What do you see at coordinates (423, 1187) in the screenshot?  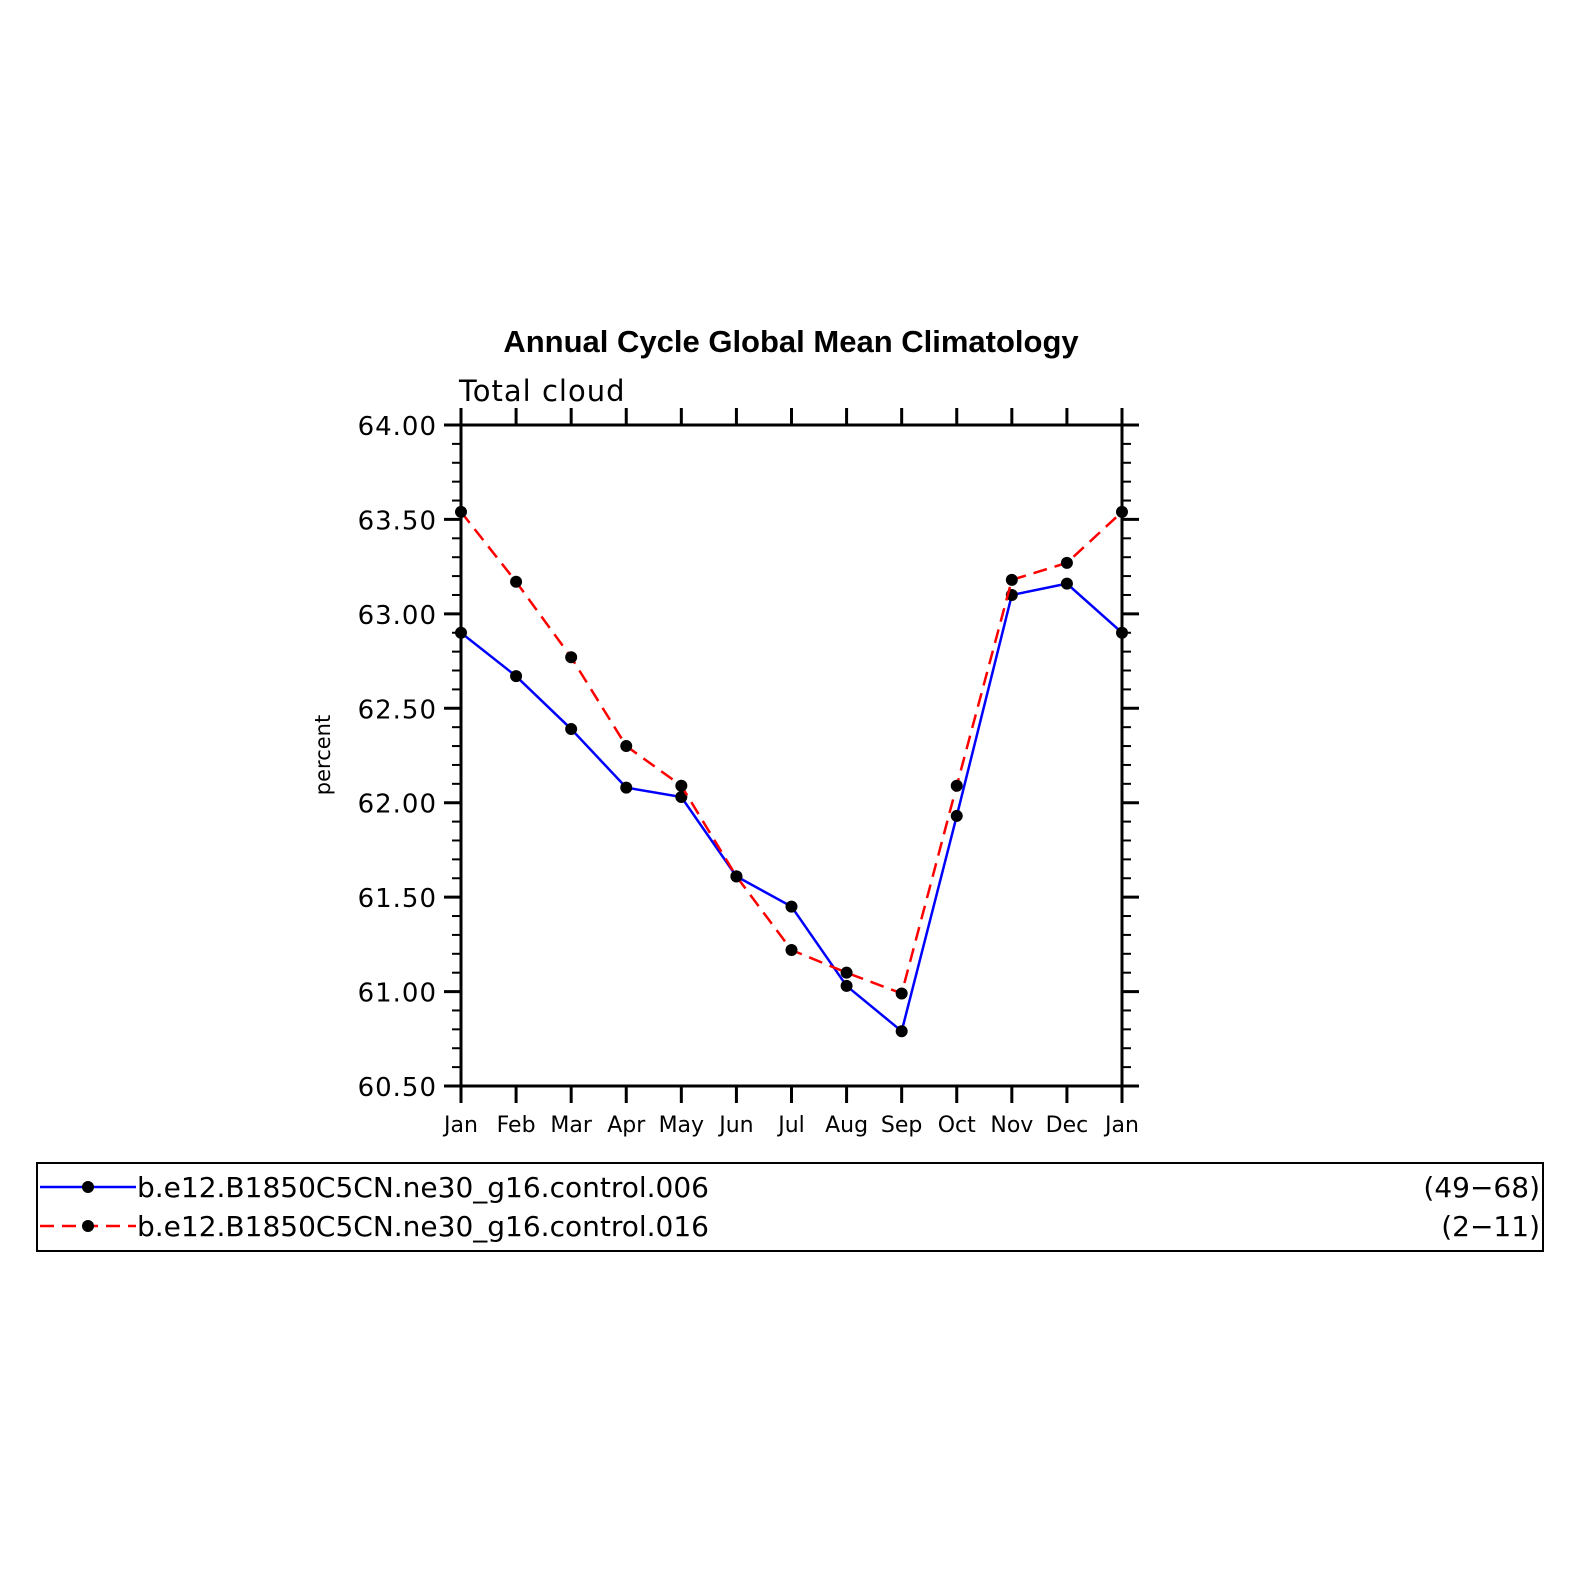 I see `legend-label: b.e12.B1850C5CN.ne30_g16.control.006` at bounding box center [423, 1187].